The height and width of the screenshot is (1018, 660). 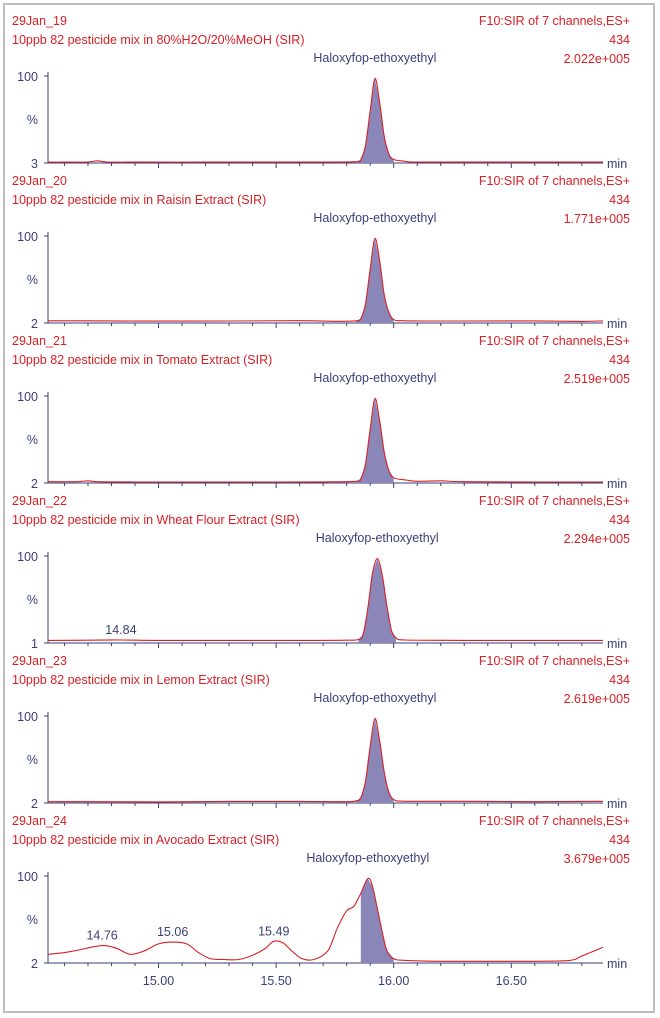 What do you see at coordinates (511, 981) in the screenshot?
I see `x-tick-label: 16.50` at bounding box center [511, 981].